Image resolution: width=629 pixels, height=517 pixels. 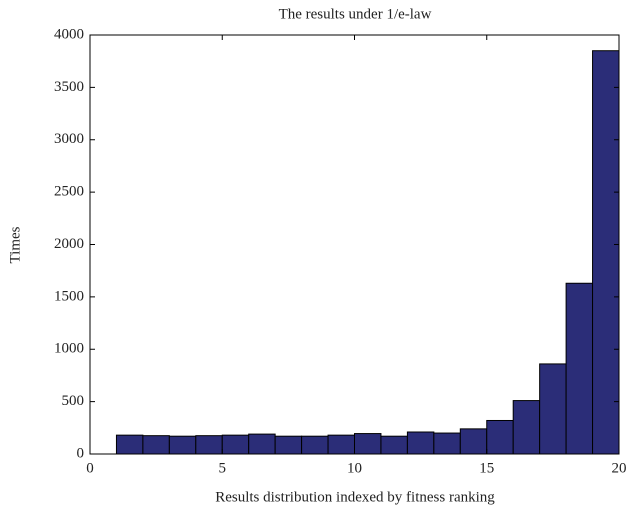 I want to click on x-tick-label: 5, so click(x=223, y=468).